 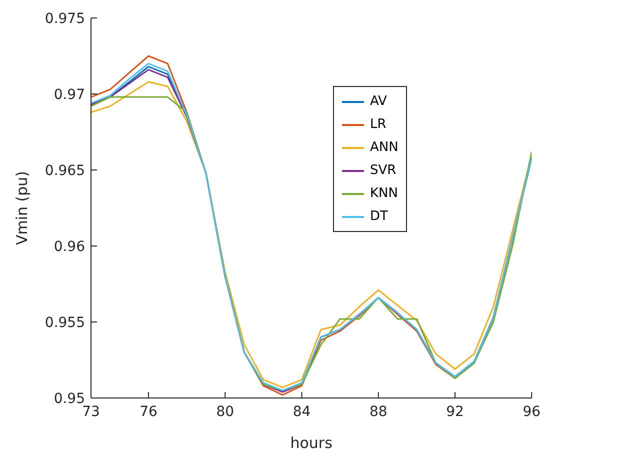 I want to click on x-tick-label: 76, so click(x=149, y=412).